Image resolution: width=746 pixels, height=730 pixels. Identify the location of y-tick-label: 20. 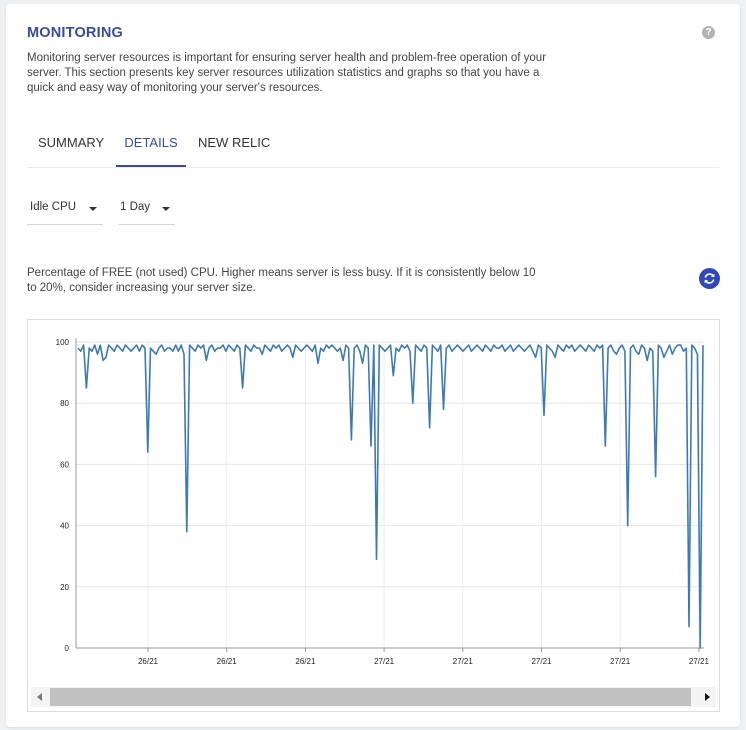
(64, 587).